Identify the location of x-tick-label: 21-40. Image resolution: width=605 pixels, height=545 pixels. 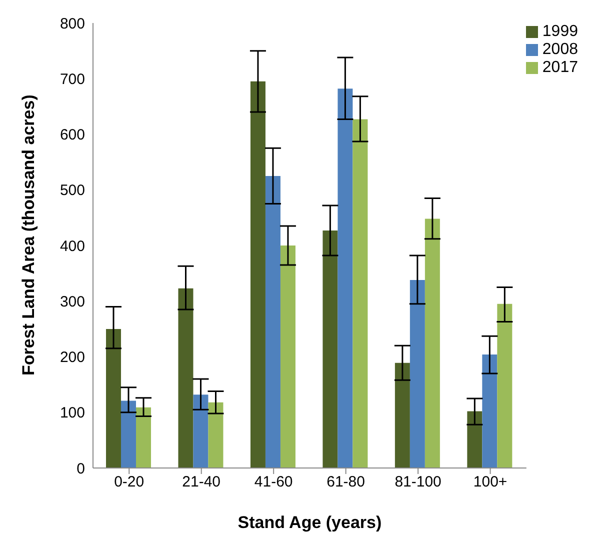
(201, 482).